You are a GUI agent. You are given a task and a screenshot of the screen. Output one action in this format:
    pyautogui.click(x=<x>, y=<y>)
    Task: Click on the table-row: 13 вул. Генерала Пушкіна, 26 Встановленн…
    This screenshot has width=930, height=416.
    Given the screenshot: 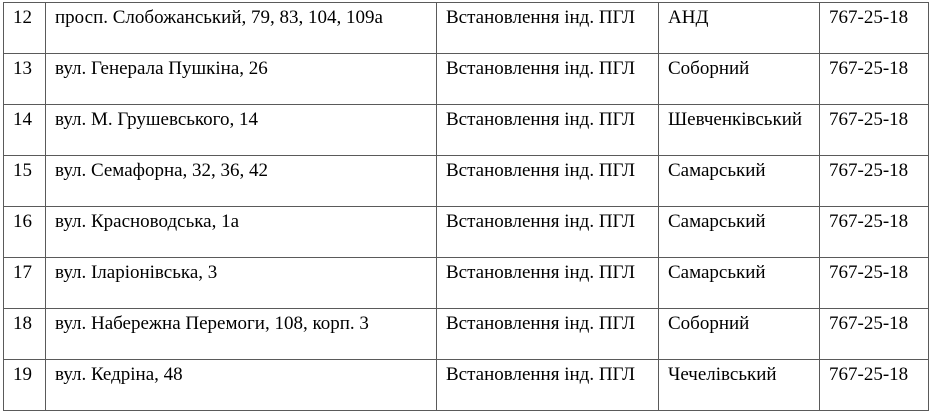 What is the action you would take?
    pyautogui.click(x=466, y=79)
    